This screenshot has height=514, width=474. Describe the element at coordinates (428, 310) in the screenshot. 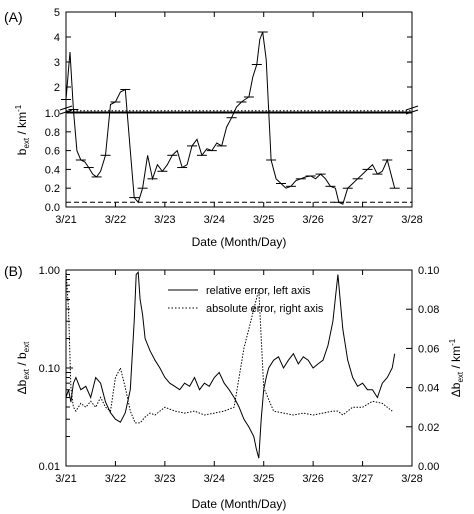

I see `b-right-ytick-label: 0.08` at that location.